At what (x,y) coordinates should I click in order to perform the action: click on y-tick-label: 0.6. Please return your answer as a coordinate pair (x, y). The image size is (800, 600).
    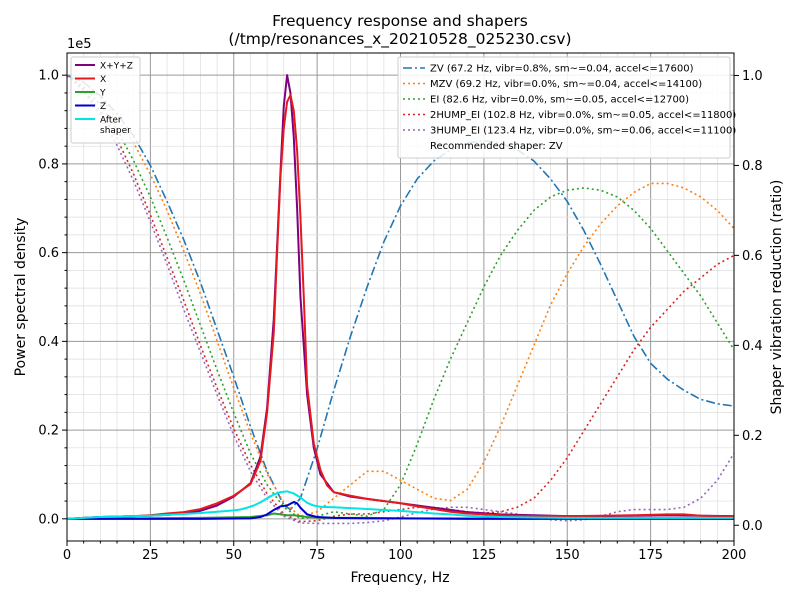
    Looking at the image, I should click on (48, 253).